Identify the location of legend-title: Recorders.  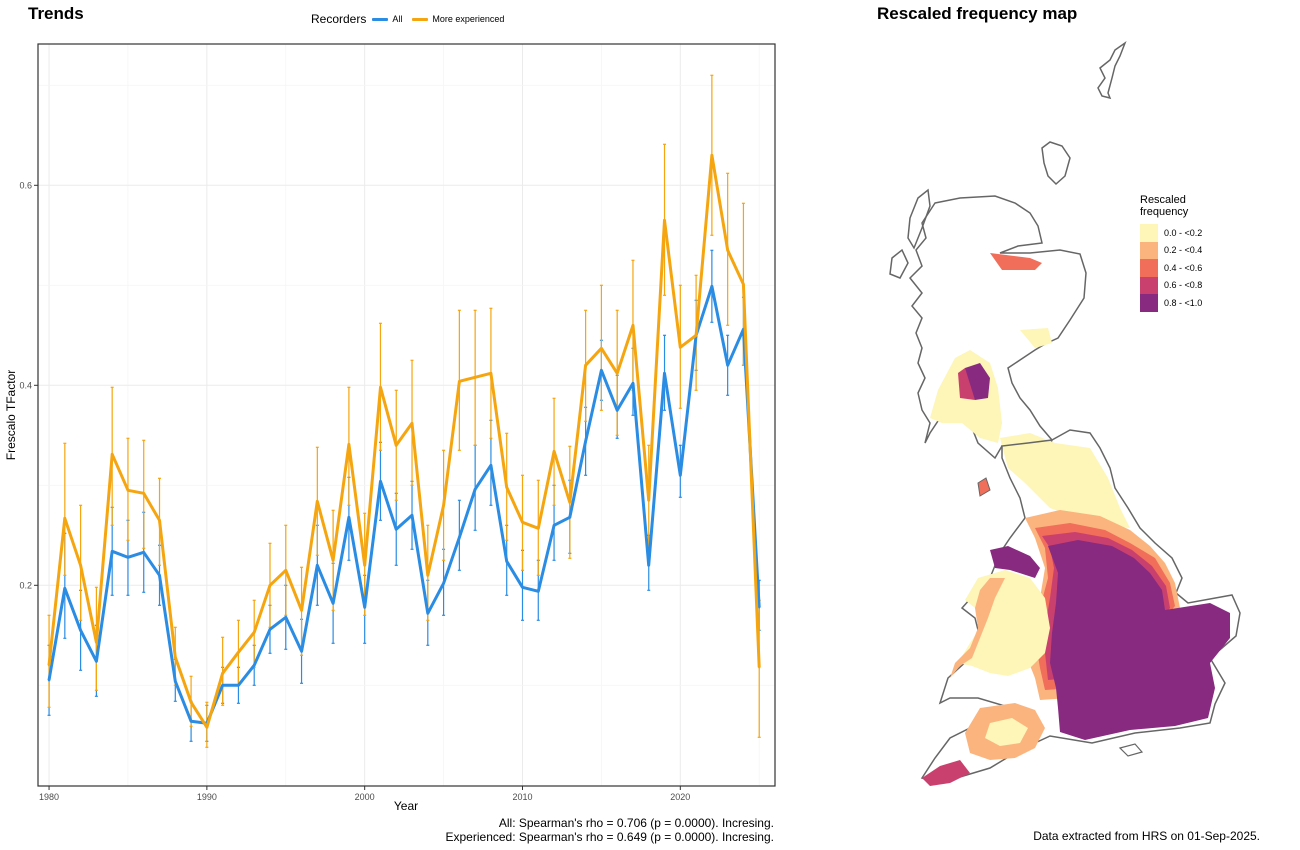
(339, 19).